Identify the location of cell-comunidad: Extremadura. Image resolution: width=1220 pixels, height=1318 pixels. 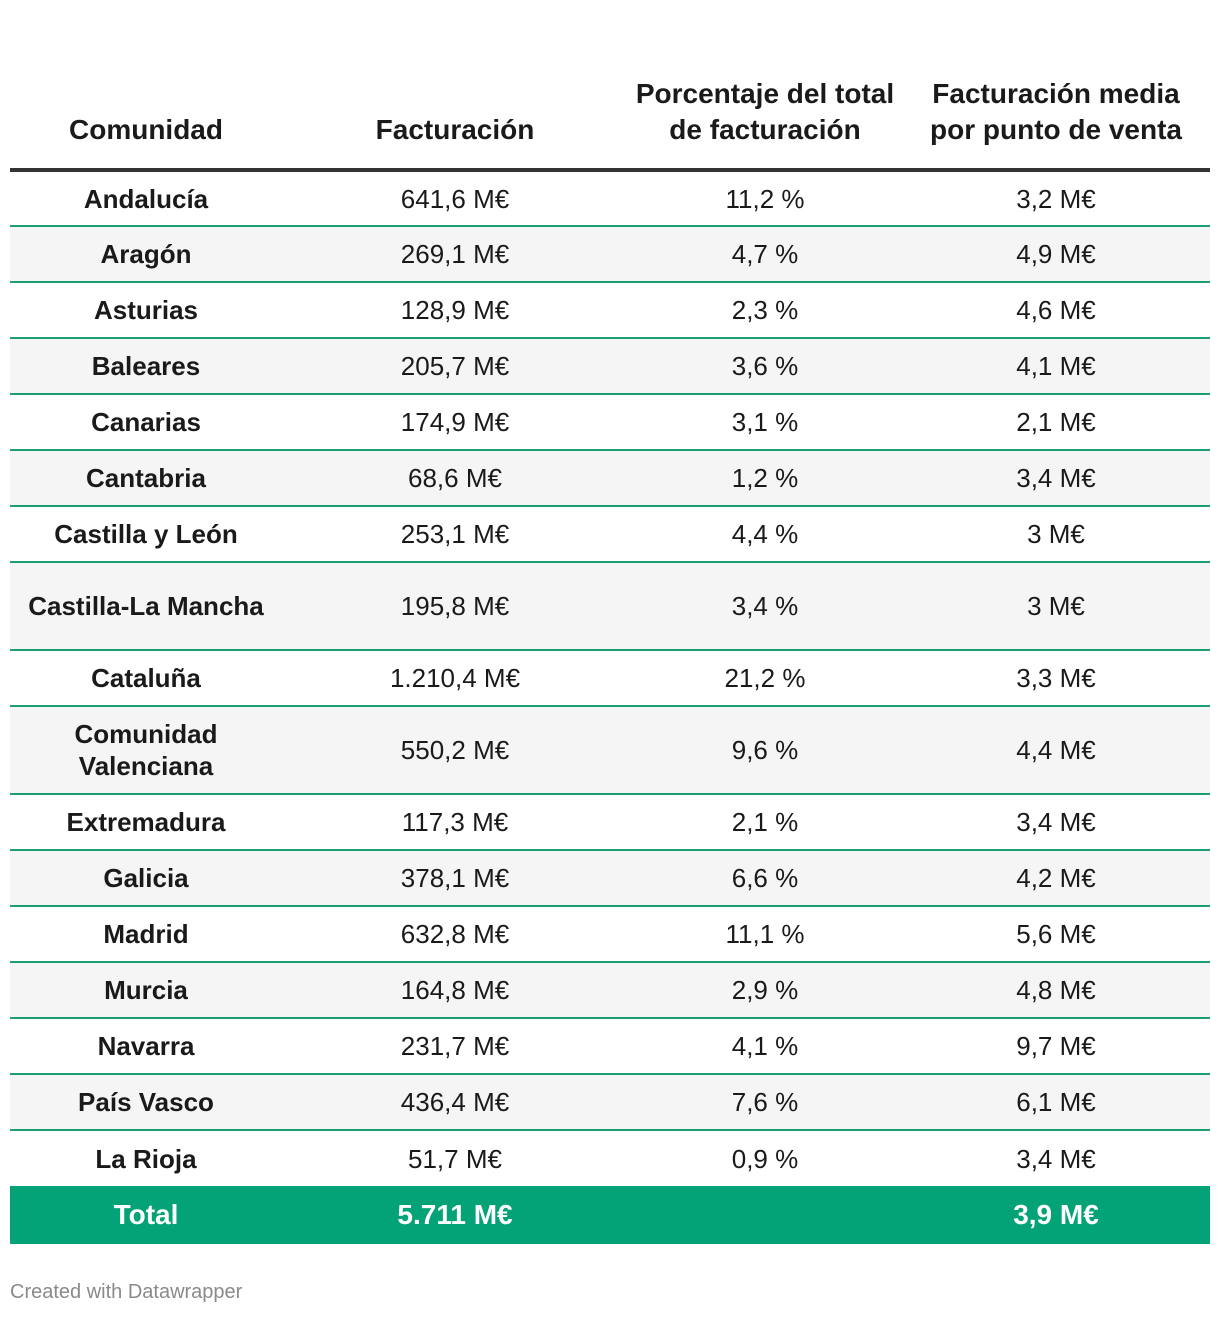
(146, 822).